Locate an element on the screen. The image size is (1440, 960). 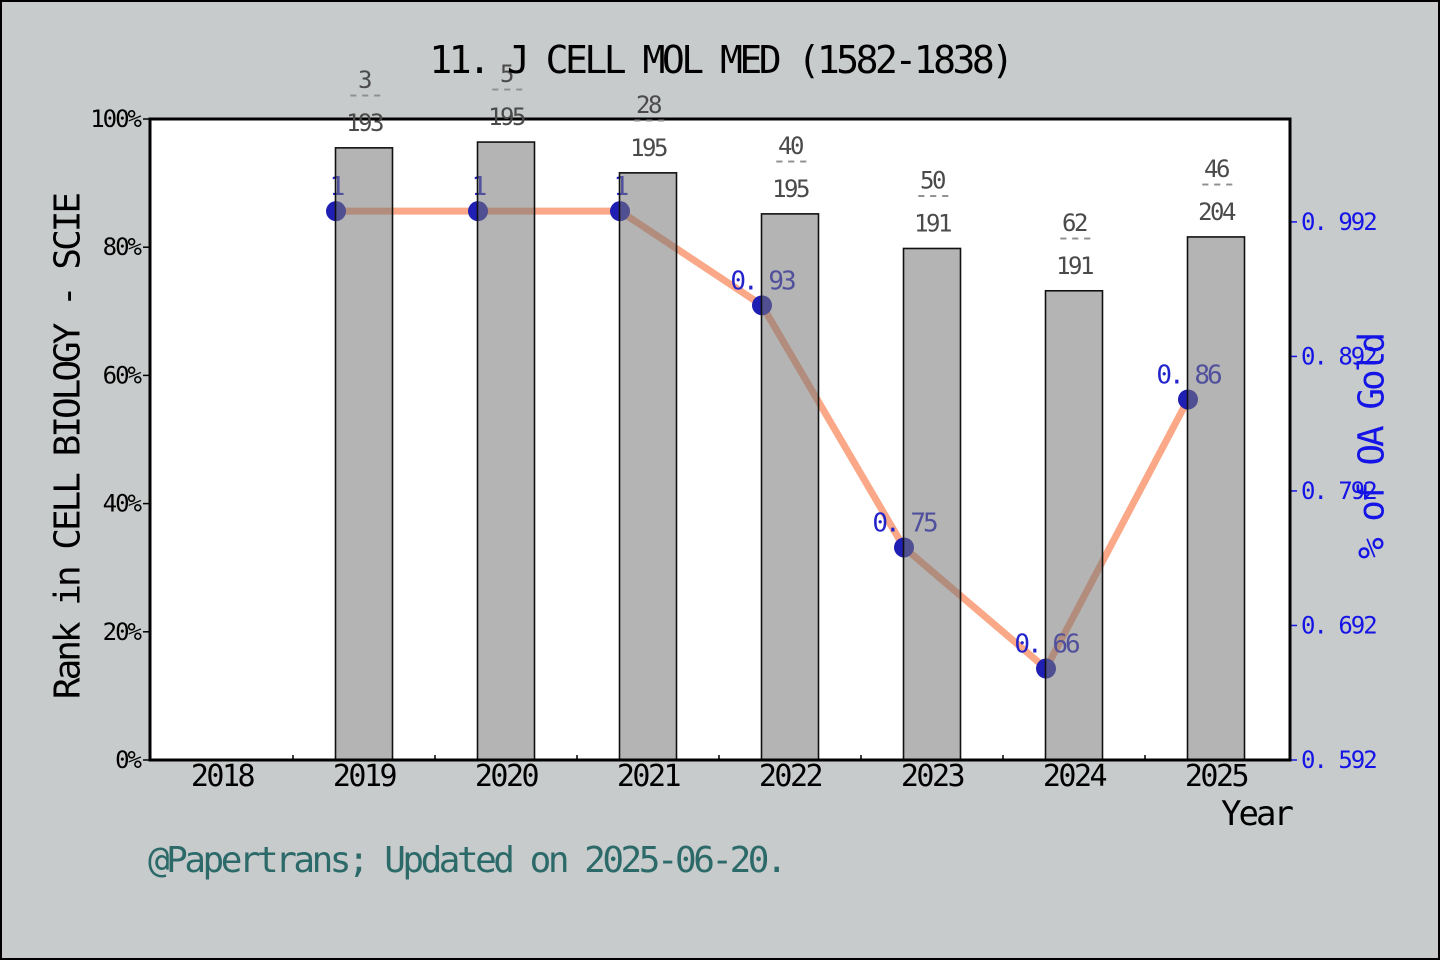
x-tick-label: 2019 is located at coordinates (365, 776).